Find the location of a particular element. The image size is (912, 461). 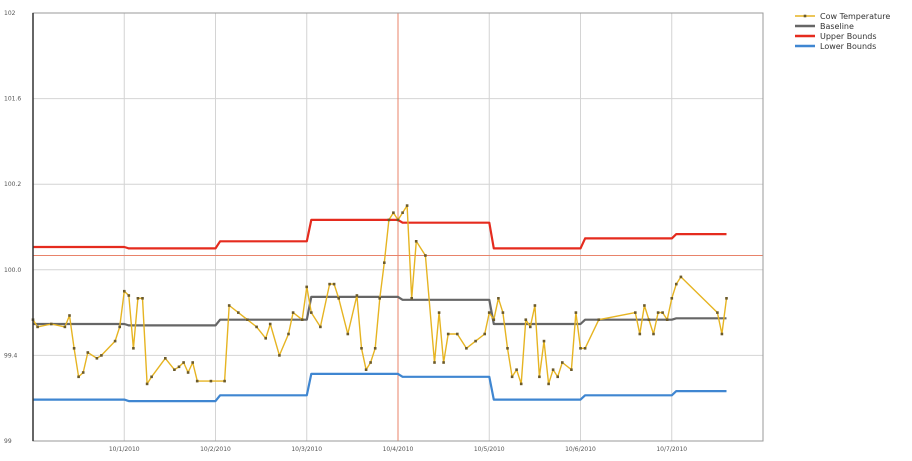

x-tick-label: 10/1/2010 is located at coordinates (124, 449).